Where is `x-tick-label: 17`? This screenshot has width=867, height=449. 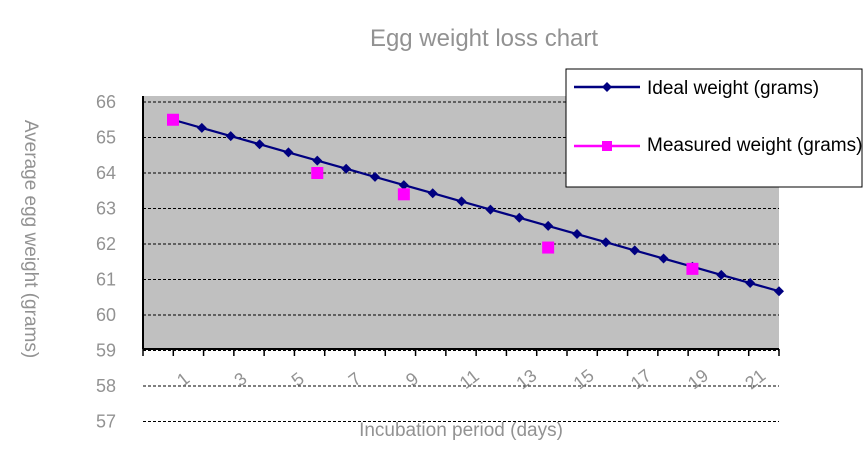
x-tick-label: 17 is located at coordinates (641, 379).